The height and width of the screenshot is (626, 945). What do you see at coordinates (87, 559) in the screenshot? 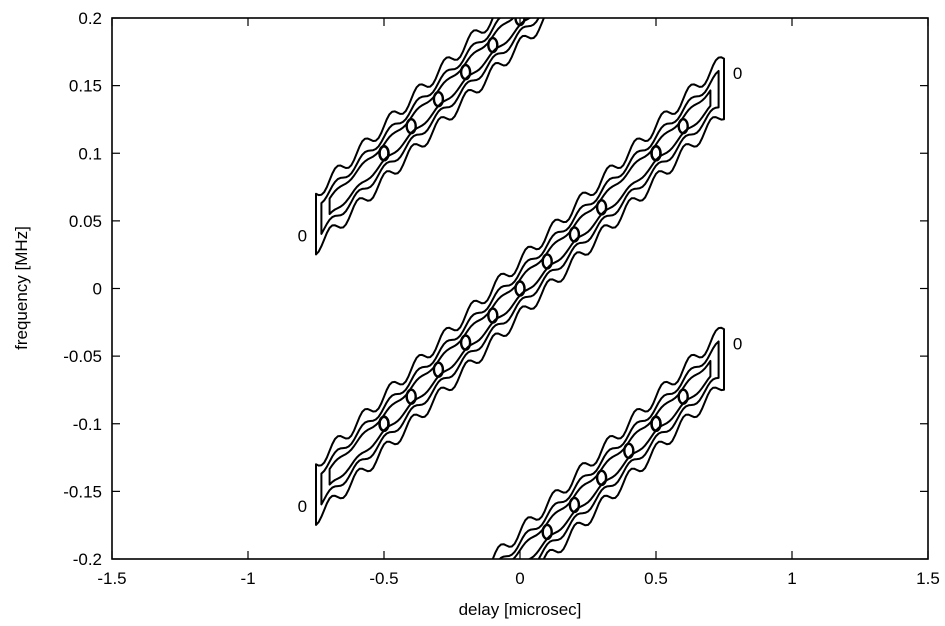
I see `y-tick-label: -0.2` at bounding box center [87, 559].